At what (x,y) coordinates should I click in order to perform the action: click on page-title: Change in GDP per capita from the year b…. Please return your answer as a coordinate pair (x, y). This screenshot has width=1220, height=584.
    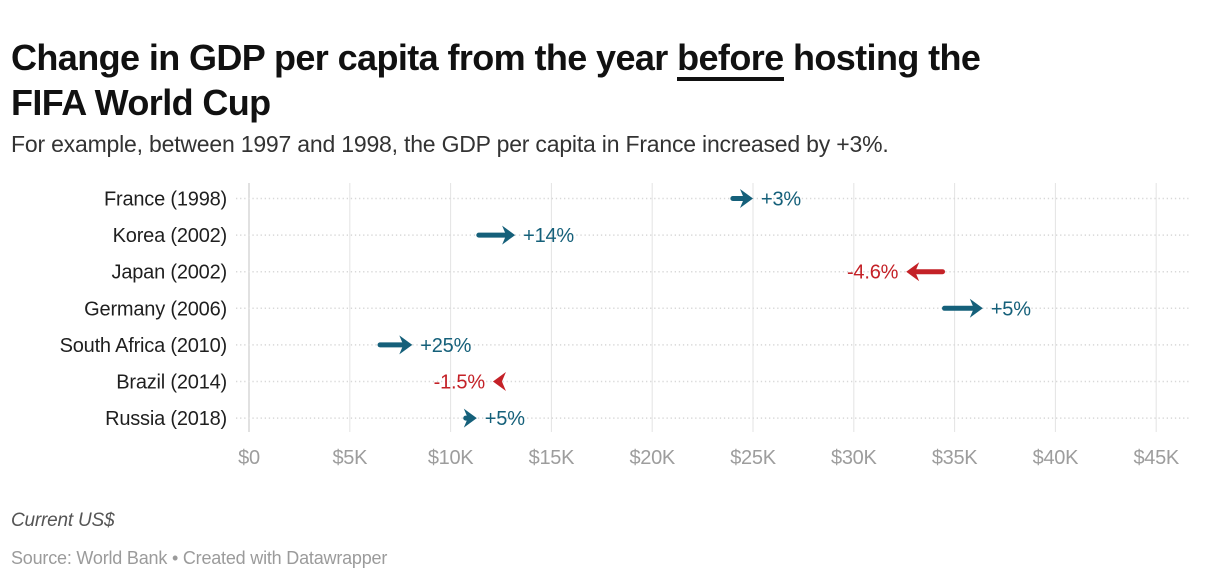
    Looking at the image, I should click on (611, 80).